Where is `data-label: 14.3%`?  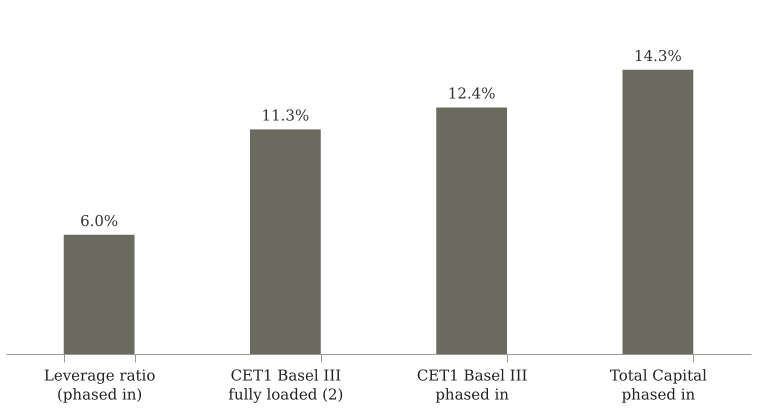 data-label: 14.3% is located at coordinates (658, 55).